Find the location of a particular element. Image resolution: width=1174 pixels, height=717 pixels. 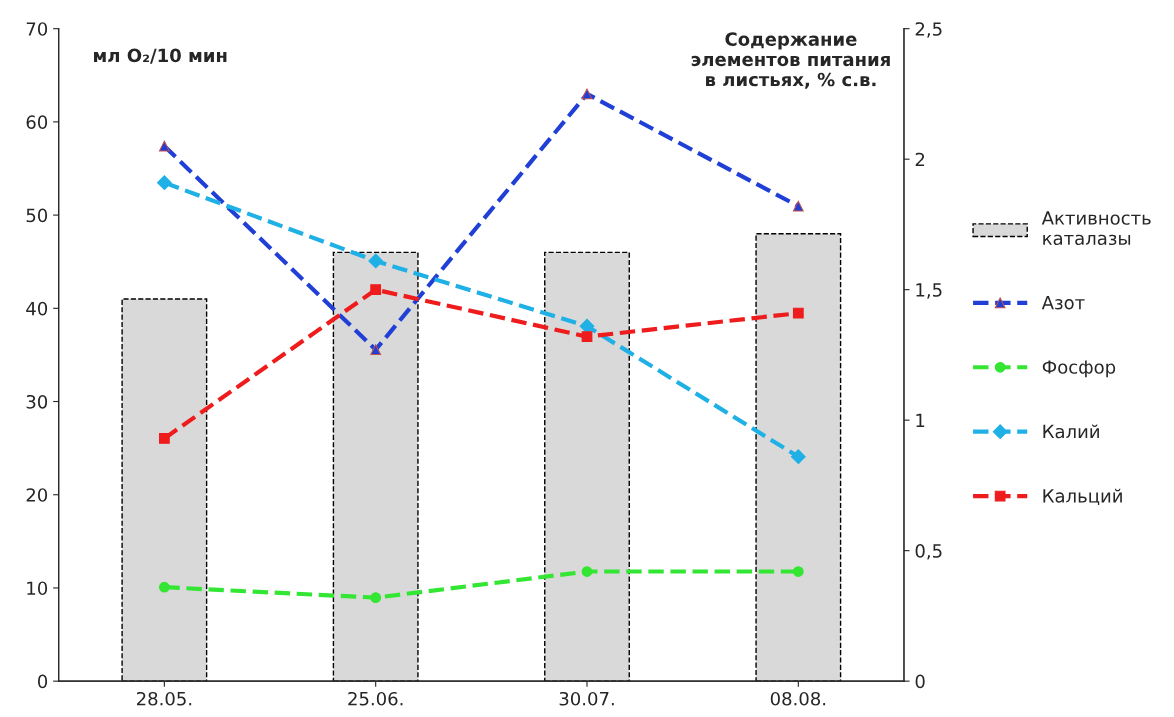

y-tick-label: 50 is located at coordinates (37, 215).